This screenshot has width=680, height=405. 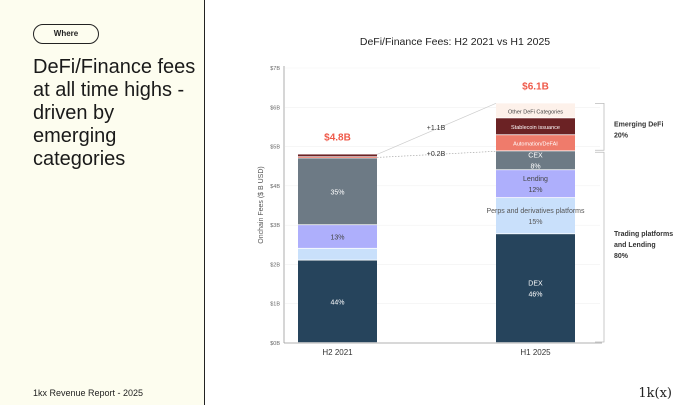 I want to click on group-label: Emerging DeFi 20%, so click(x=638, y=131).